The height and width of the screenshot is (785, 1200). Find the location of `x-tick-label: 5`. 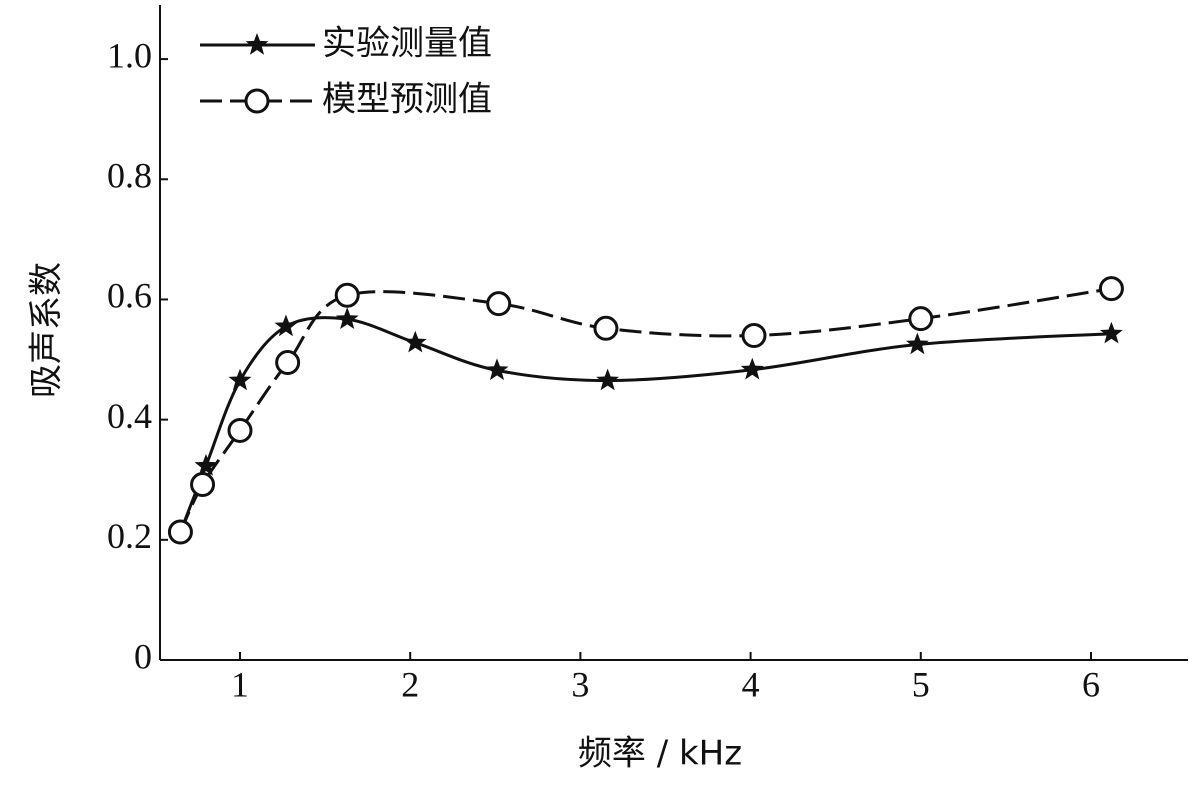

x-tick-label: 5 is located at coordinates (921, 684).